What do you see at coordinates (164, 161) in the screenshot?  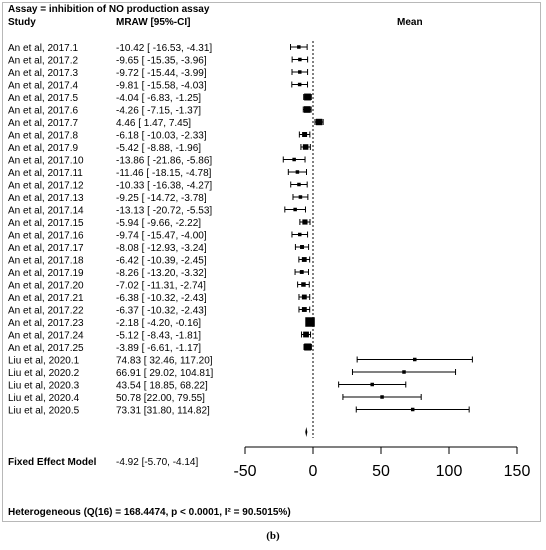 I see `study-ci-text: -13.86 [ -21.86, -5.86]` at bounding box center [164, 161].